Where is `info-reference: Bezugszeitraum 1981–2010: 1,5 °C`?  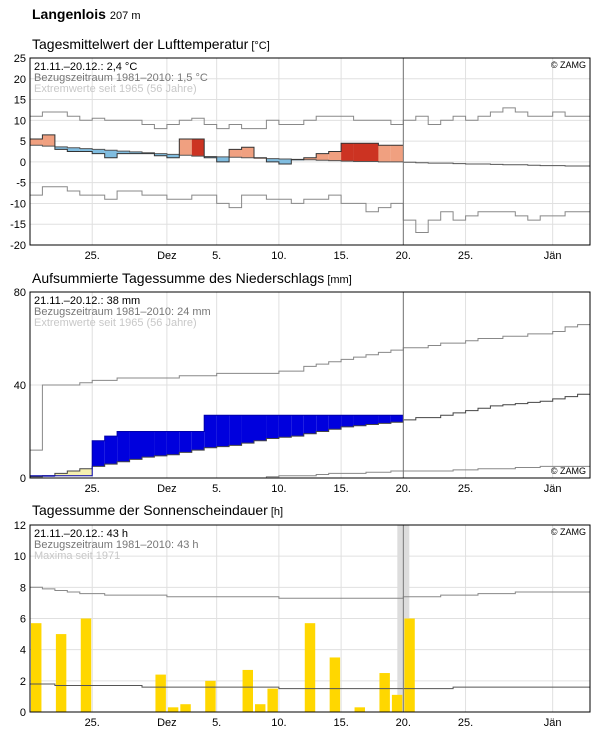
info-reference: Bezugszeitraum 1981–2010: 1,5 °C is located at coordinates (121, 78).